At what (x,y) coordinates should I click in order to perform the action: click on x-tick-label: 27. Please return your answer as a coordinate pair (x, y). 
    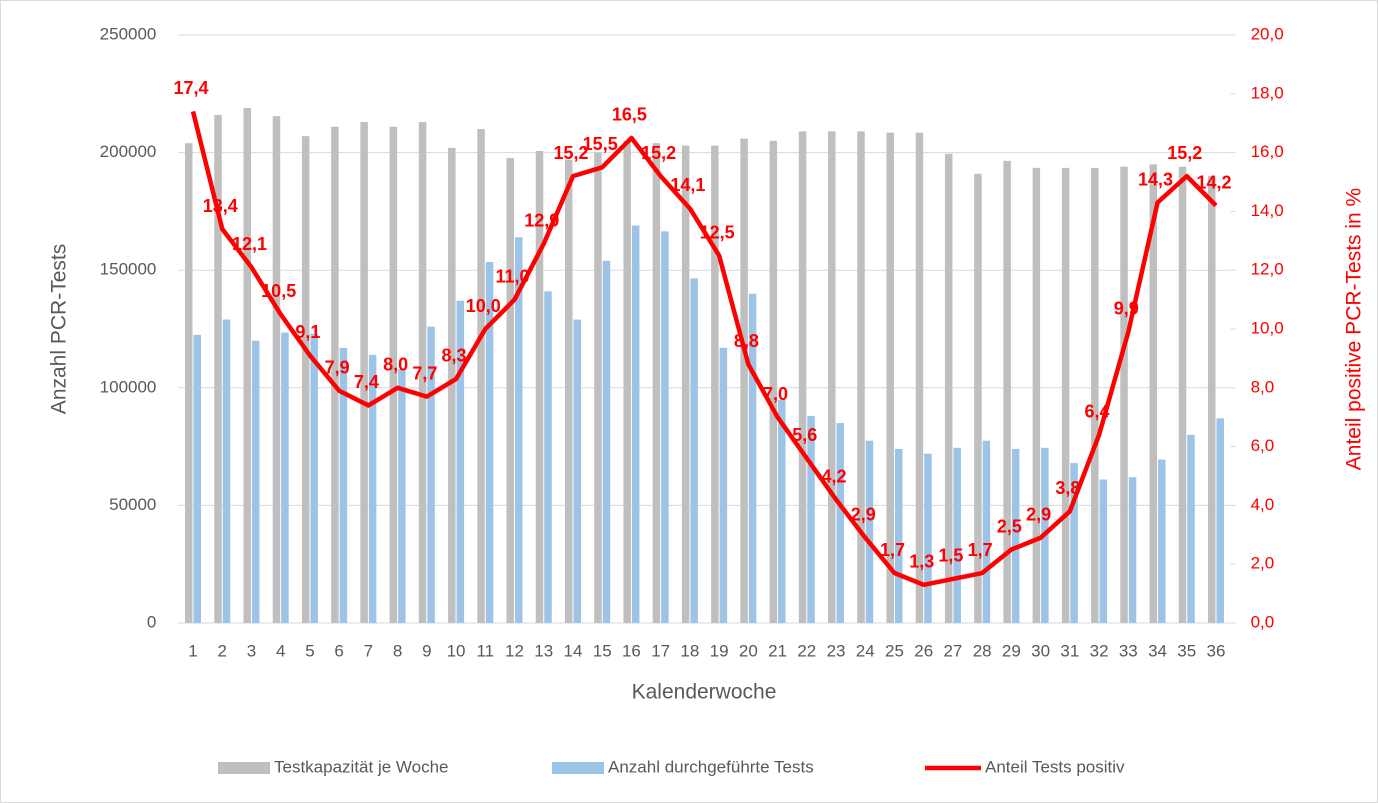
    Looking at the image, I should click on (952, 650).